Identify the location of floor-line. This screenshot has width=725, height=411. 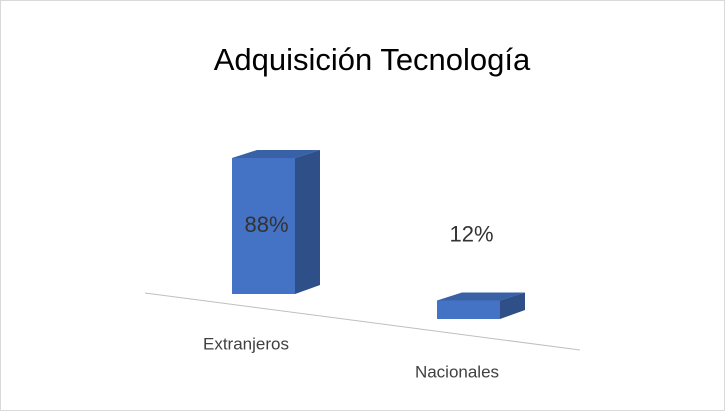
(362, 321).